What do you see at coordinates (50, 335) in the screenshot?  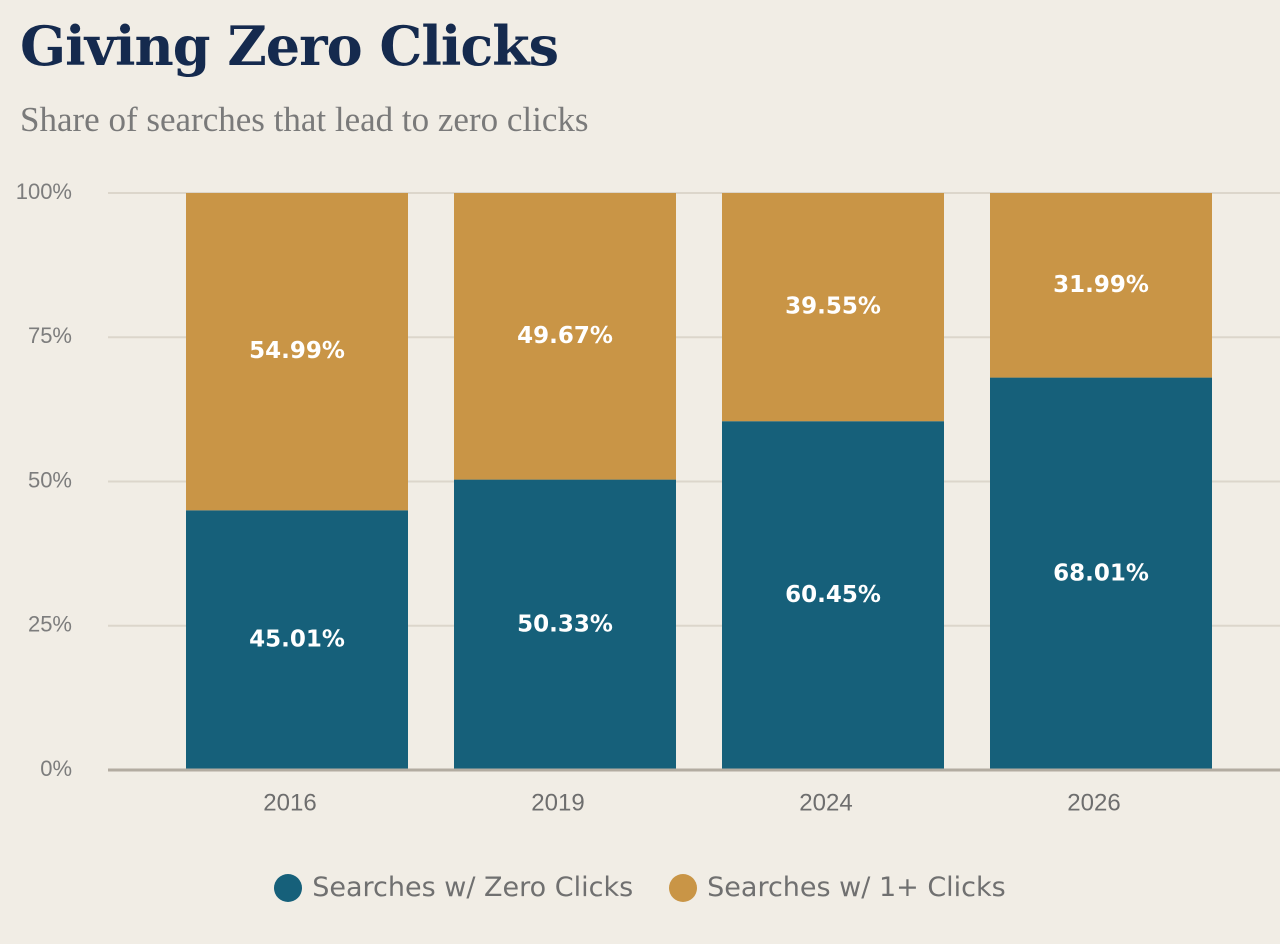 I see `y-tick-label: 75%` at bounding box center [50, 335].